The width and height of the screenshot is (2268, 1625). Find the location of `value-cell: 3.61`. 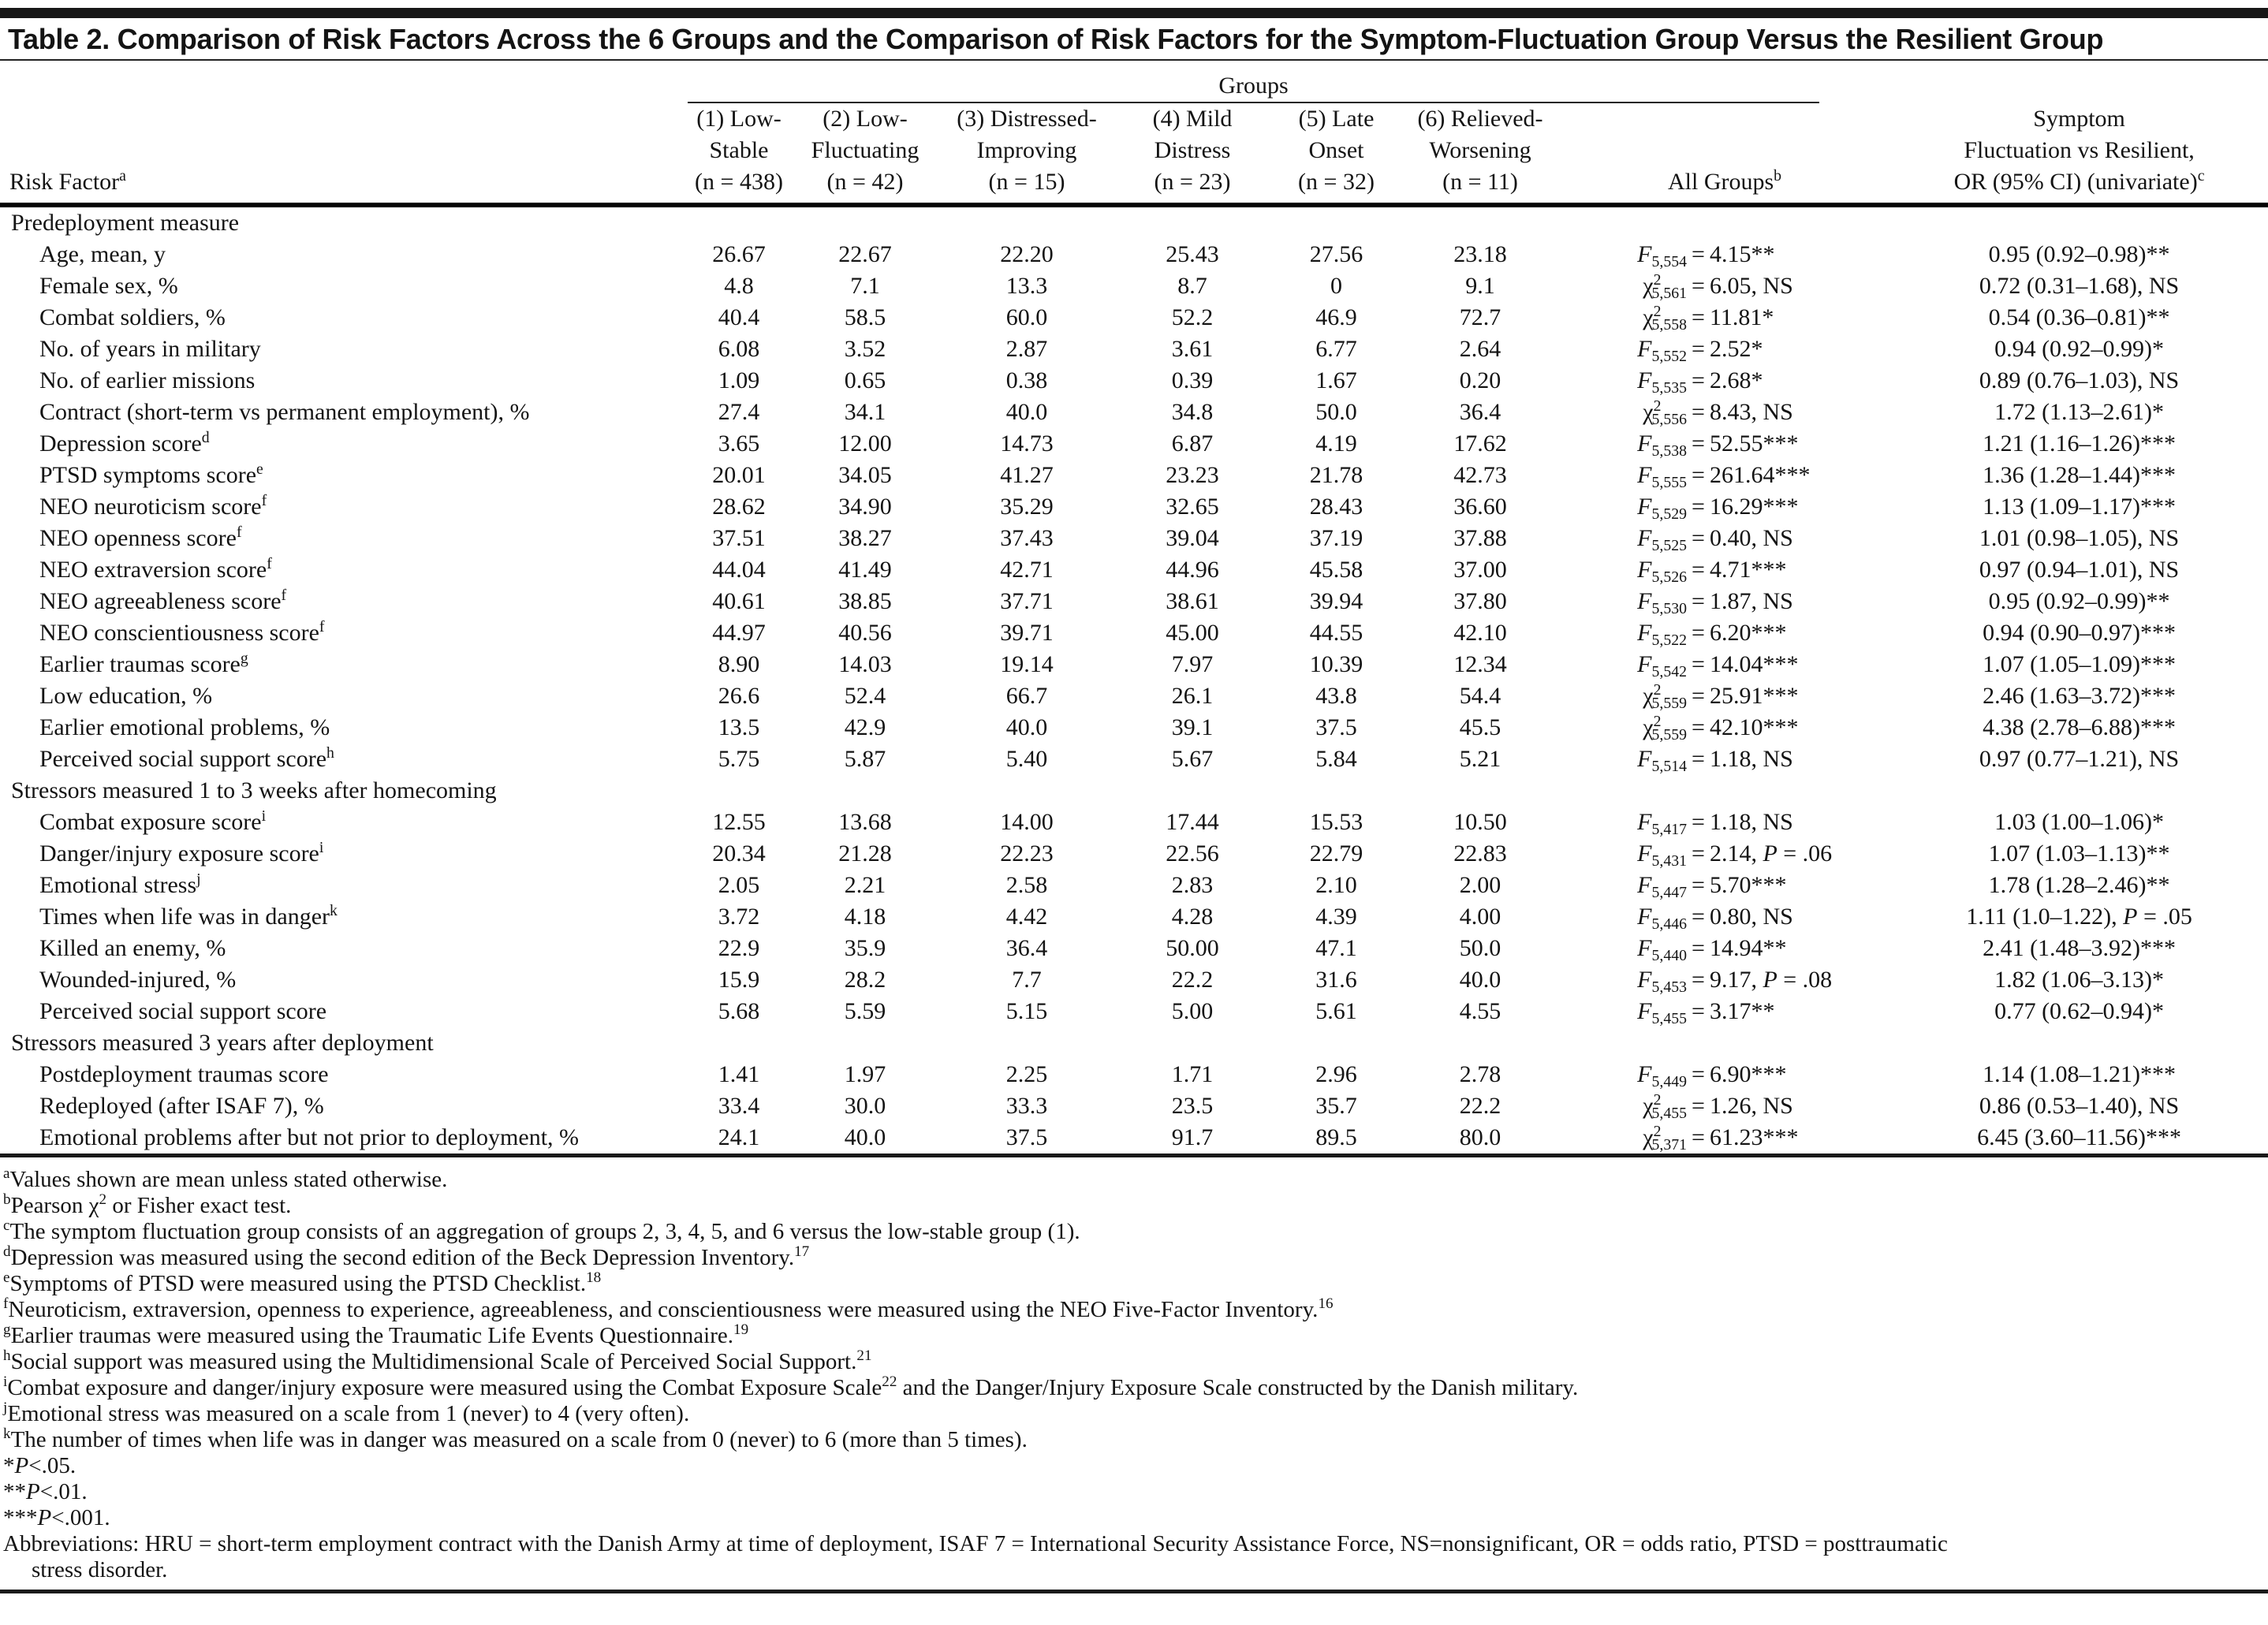

value-cell: 3.61 is located at coordinates (1192, 349).